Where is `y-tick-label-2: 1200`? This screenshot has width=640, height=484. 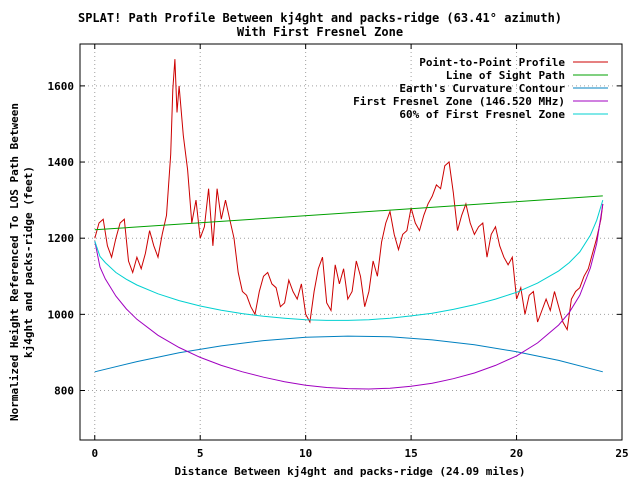 y-tick-label-2: 1200 is located at coordinates (61, 238).